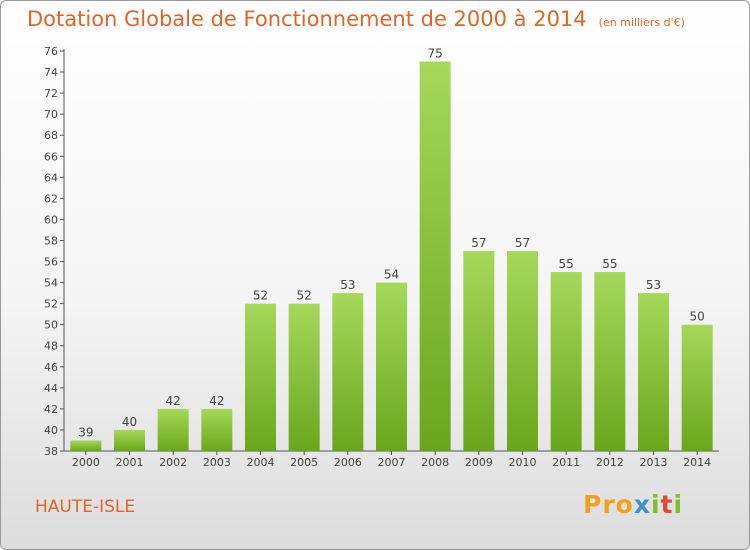 The height and width of the screenshot is (550, 750). I want to click on bar-2004, so click(260, 377).